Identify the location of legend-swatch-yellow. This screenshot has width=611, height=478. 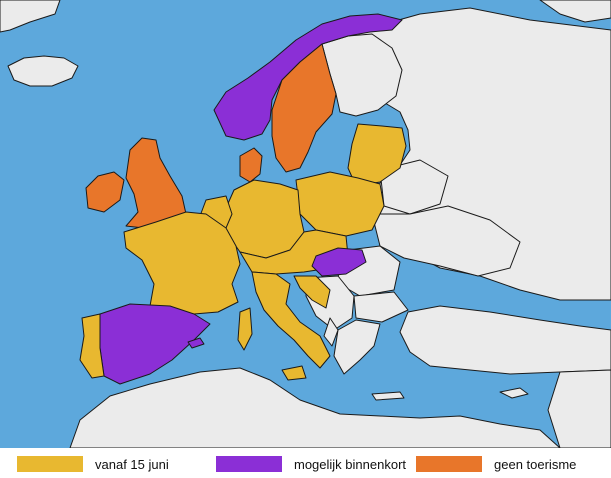
(50, 464).